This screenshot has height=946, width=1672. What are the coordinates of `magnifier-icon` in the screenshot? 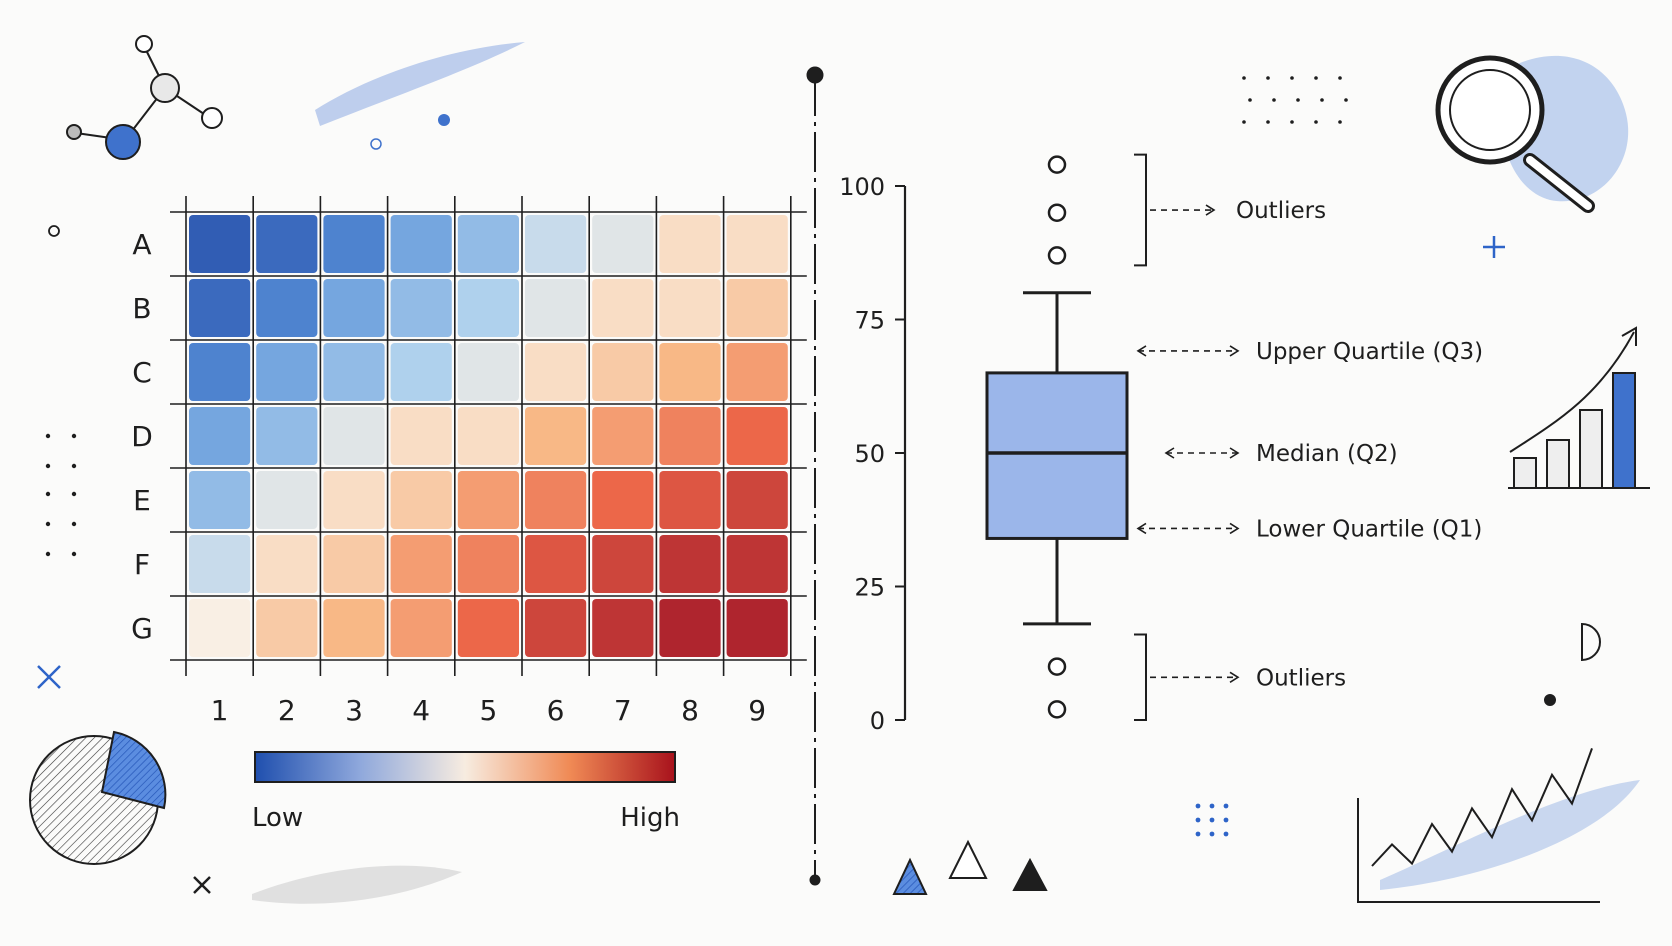 It's located at (1532, 134).